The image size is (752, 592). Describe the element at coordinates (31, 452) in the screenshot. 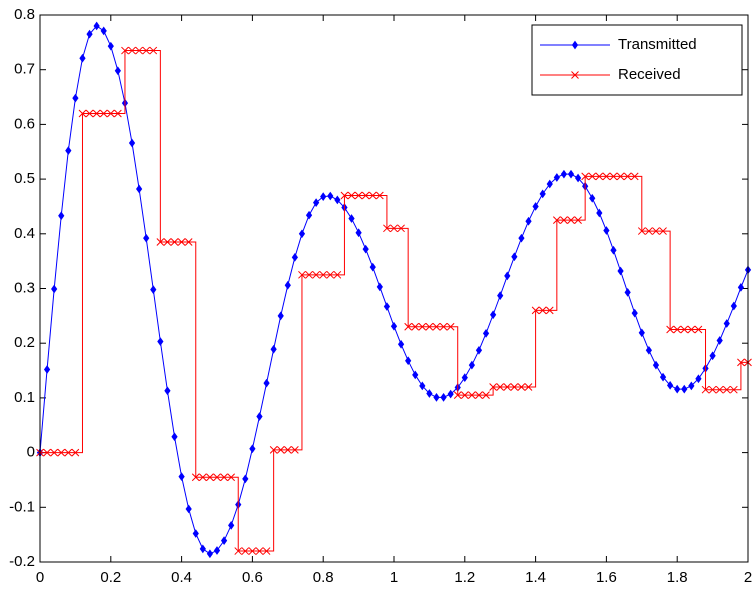

I see `y-tick-label: 0` at that location.